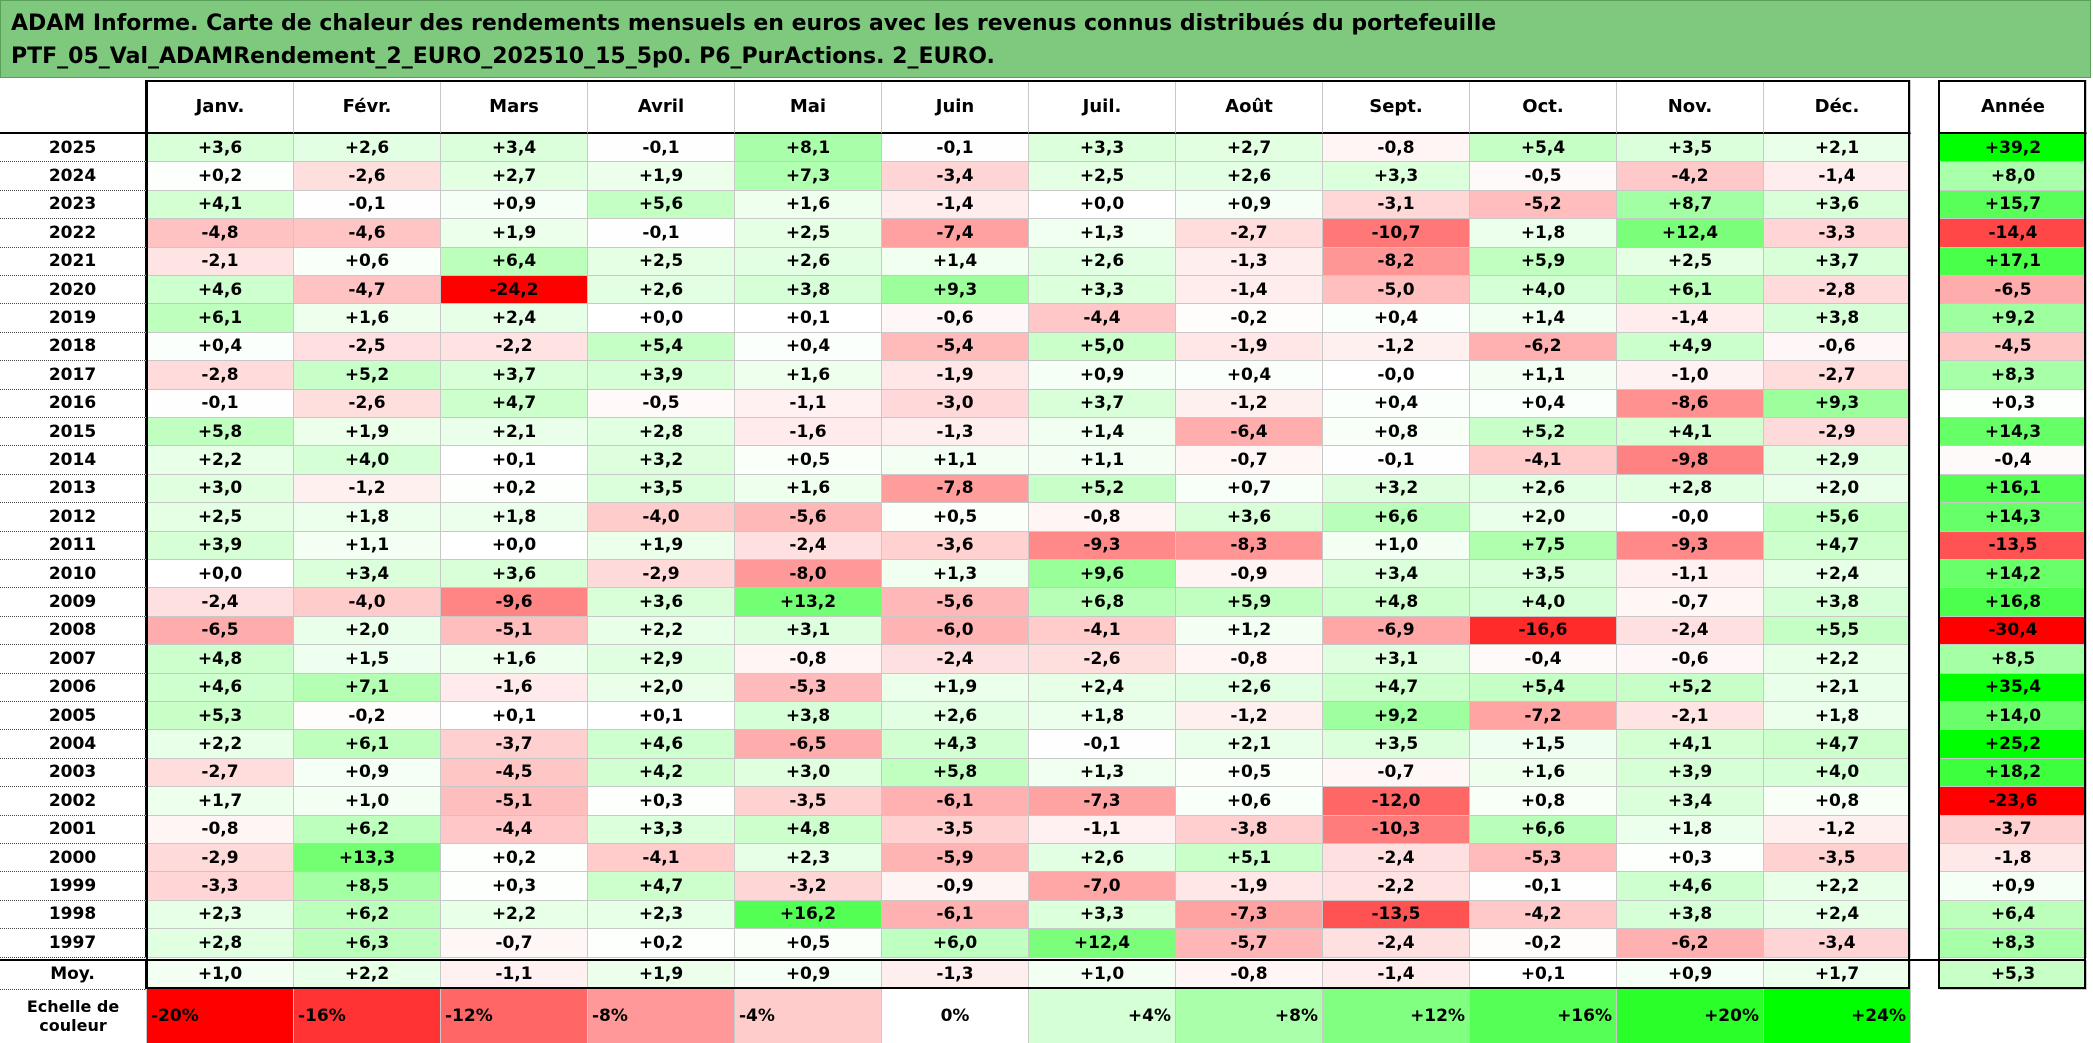 The width and height of the screenshot is (2093, 1043). What do you see at coordinates (955, 403) in the screenshot?
I see `heatmap-cell: -3,0` at bounding box center [955, 403].